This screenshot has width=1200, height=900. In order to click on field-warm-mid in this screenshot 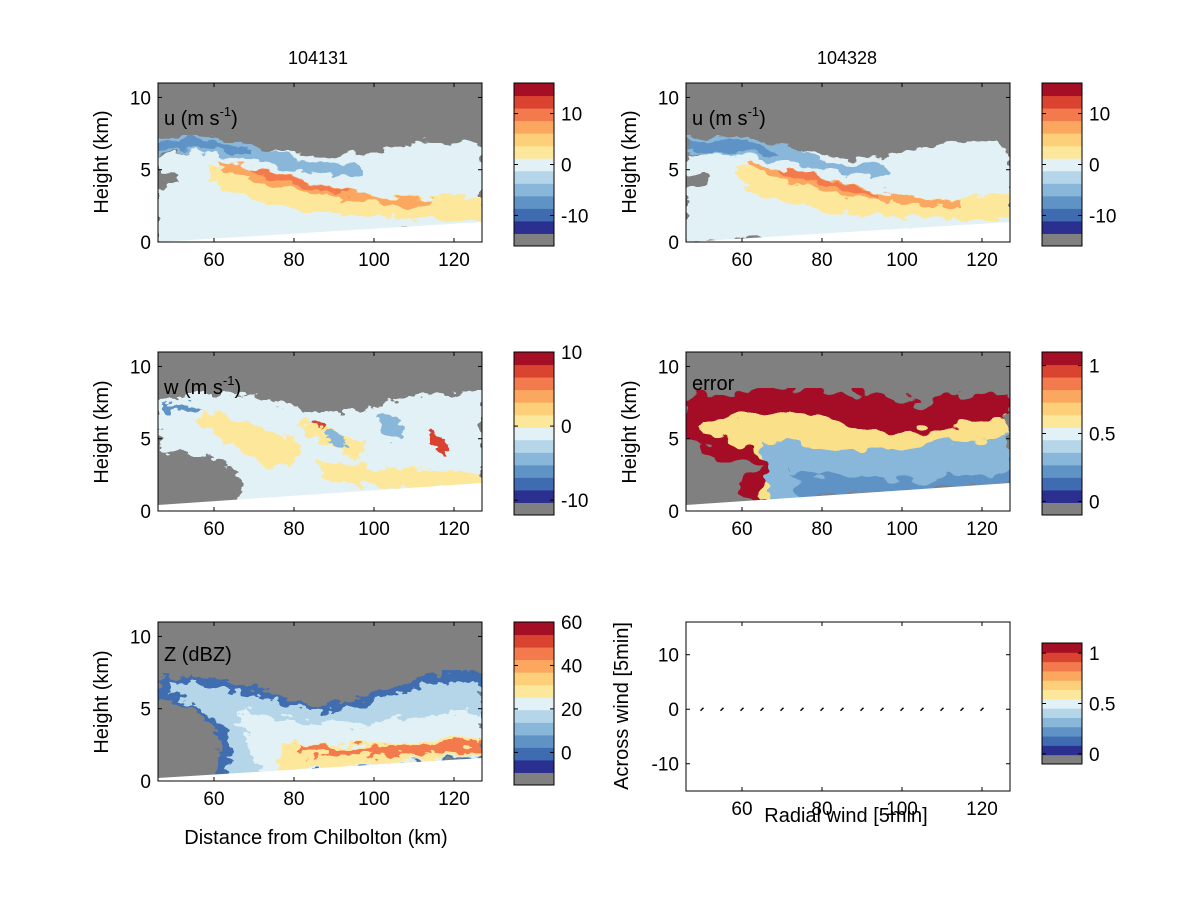, I will do `click(853, 184)`.